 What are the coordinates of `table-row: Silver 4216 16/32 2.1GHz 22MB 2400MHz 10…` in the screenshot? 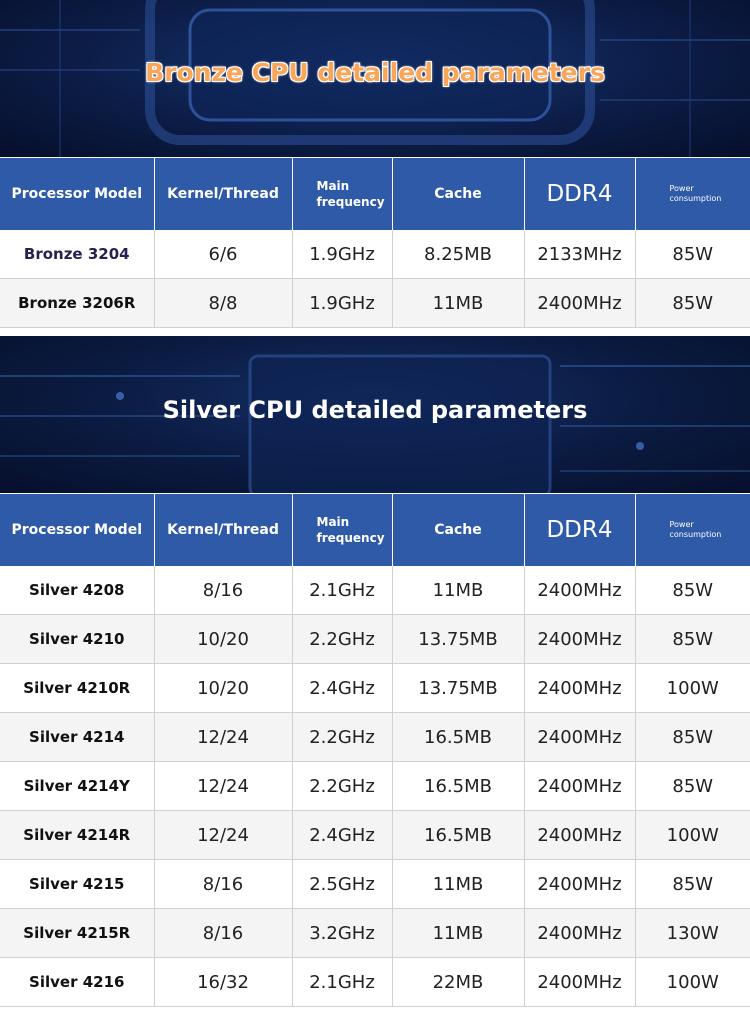 It's located at (375, 982).